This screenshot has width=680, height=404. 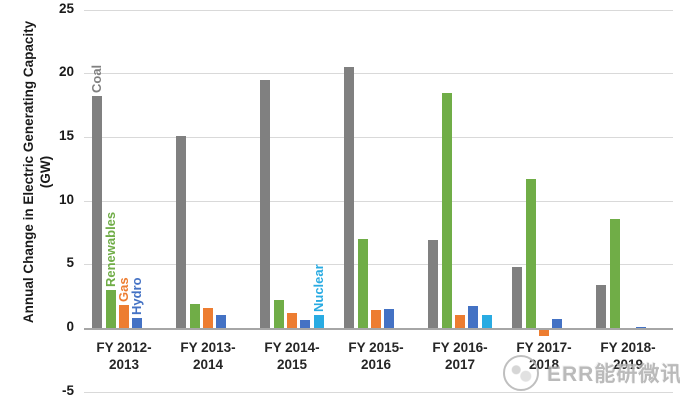 What do you see at coordinates (97, 79) in the screenshot?
I see `series-label-coal: Coal` at bounding box center [97, 79].